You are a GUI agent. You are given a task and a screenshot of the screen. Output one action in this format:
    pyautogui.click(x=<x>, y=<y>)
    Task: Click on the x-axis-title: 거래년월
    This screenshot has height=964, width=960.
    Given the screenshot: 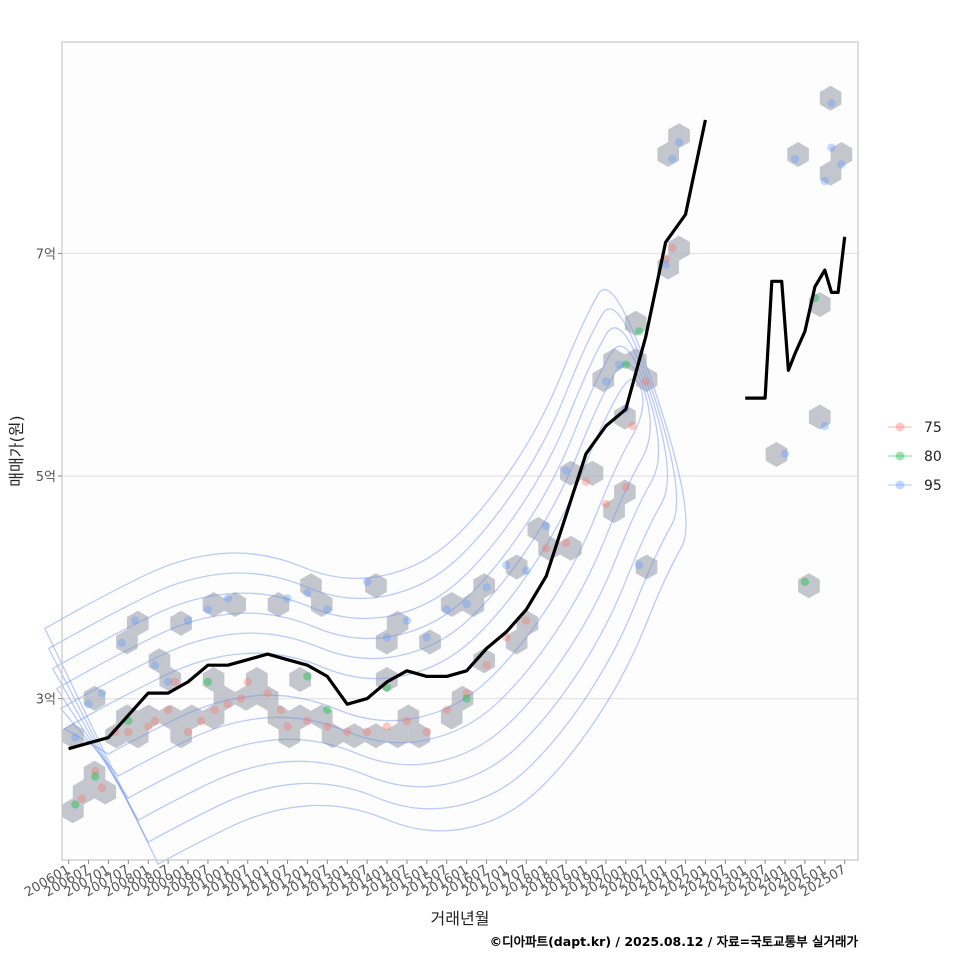 What is the action you would take?
    pyautogui.click(x=460, y=918)
    